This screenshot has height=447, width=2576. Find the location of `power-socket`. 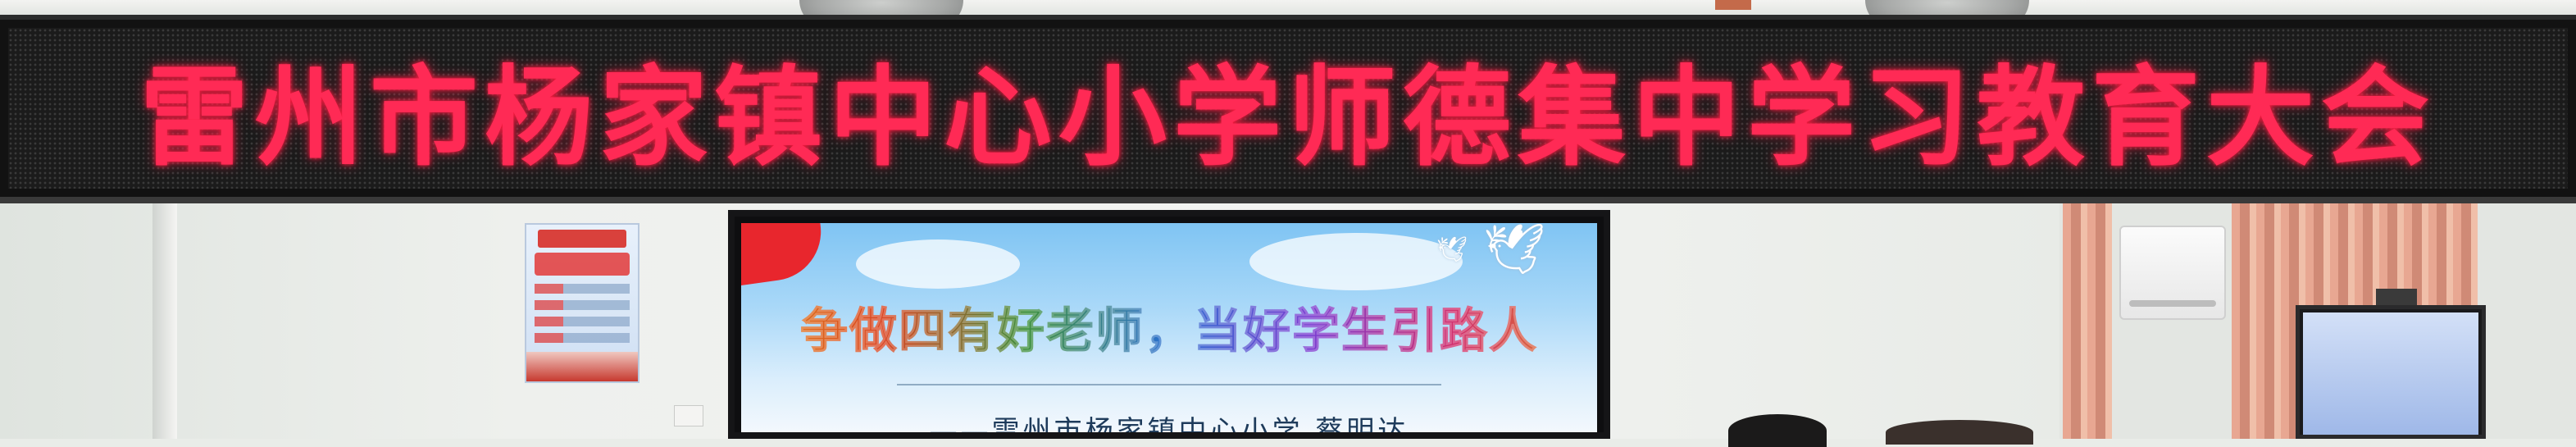

power-socket is located at coordinates (688, 415).